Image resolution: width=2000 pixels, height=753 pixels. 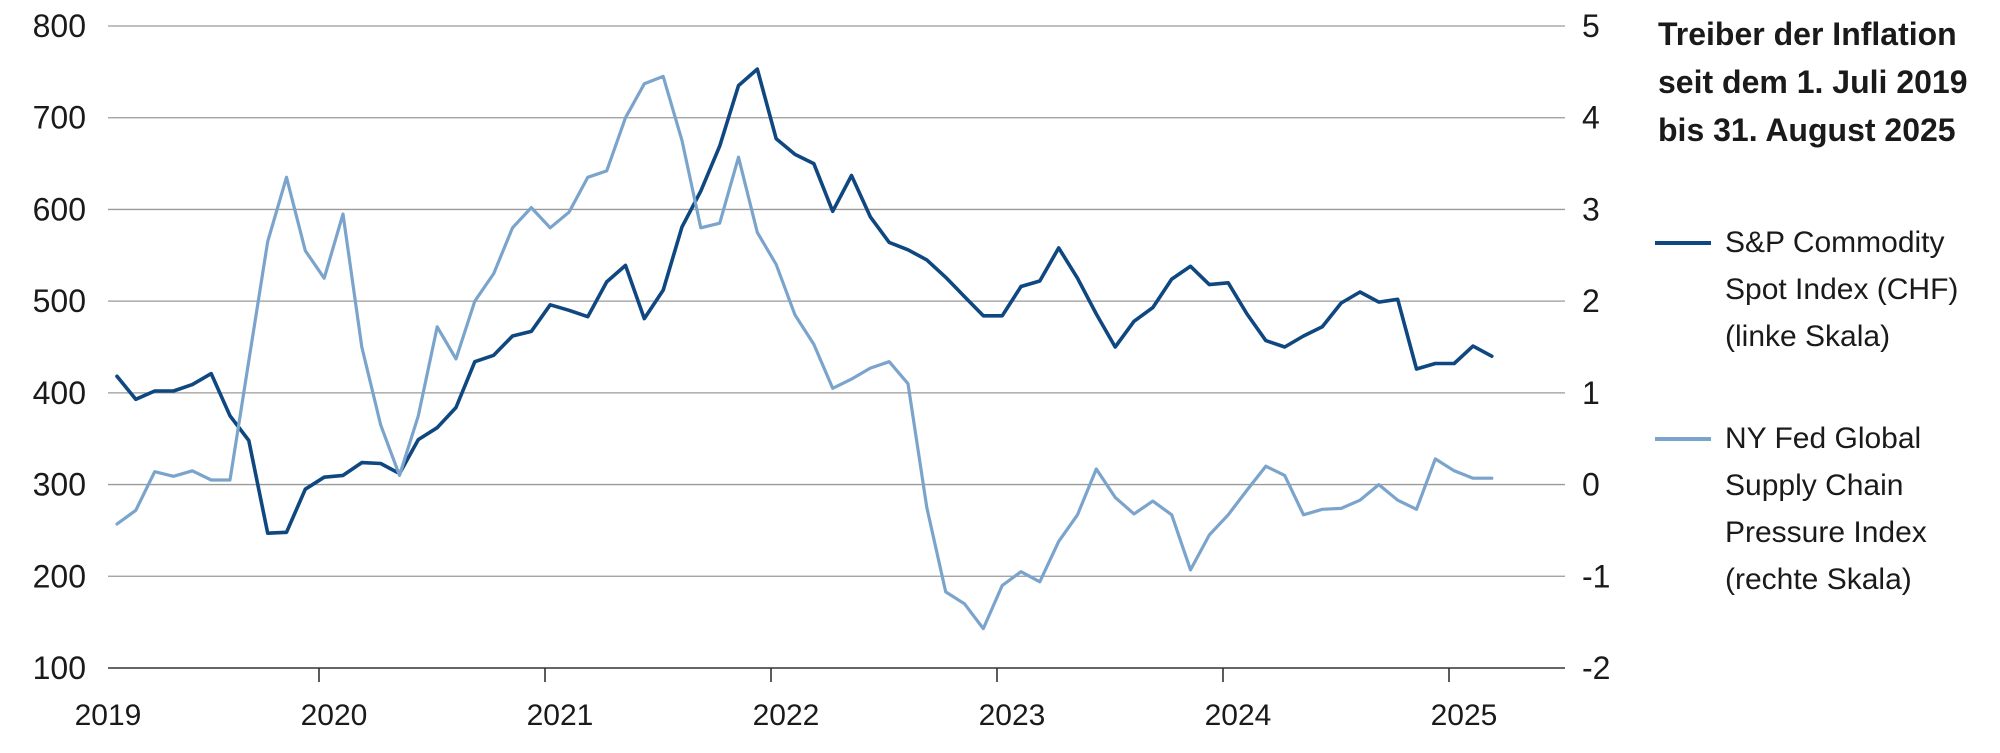 I want to click on legend-label-line: Spot Index (CHF), so click(x=1842, y=289).